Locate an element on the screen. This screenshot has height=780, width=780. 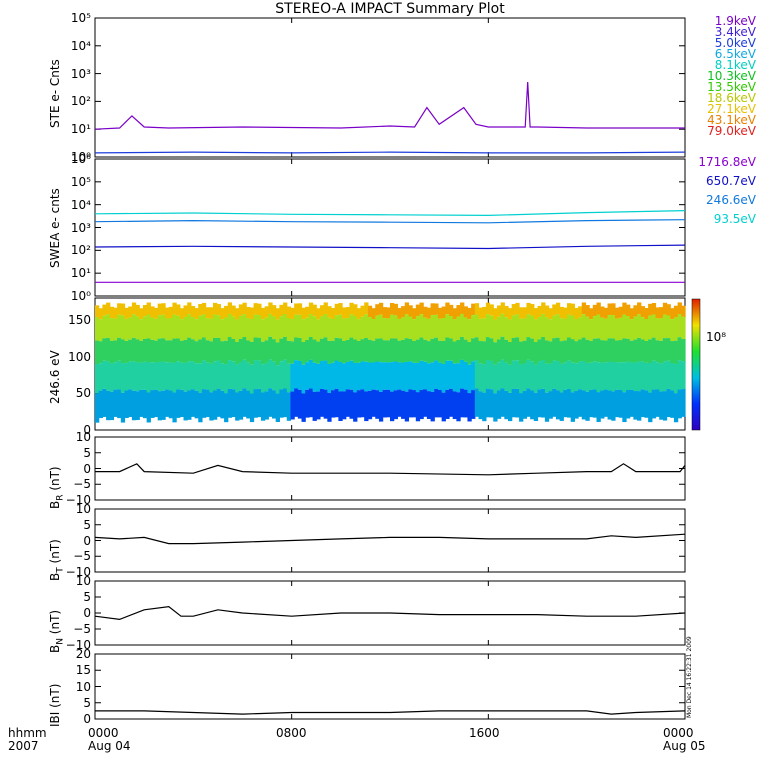
x-tick-0-bottom: Aug 04 is located at coordinates (109, 746).